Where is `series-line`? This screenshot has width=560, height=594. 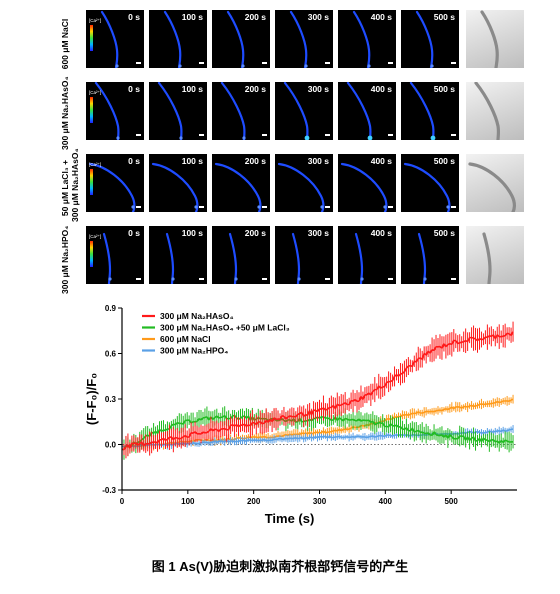
series-line is located at coordinates (317, 391).